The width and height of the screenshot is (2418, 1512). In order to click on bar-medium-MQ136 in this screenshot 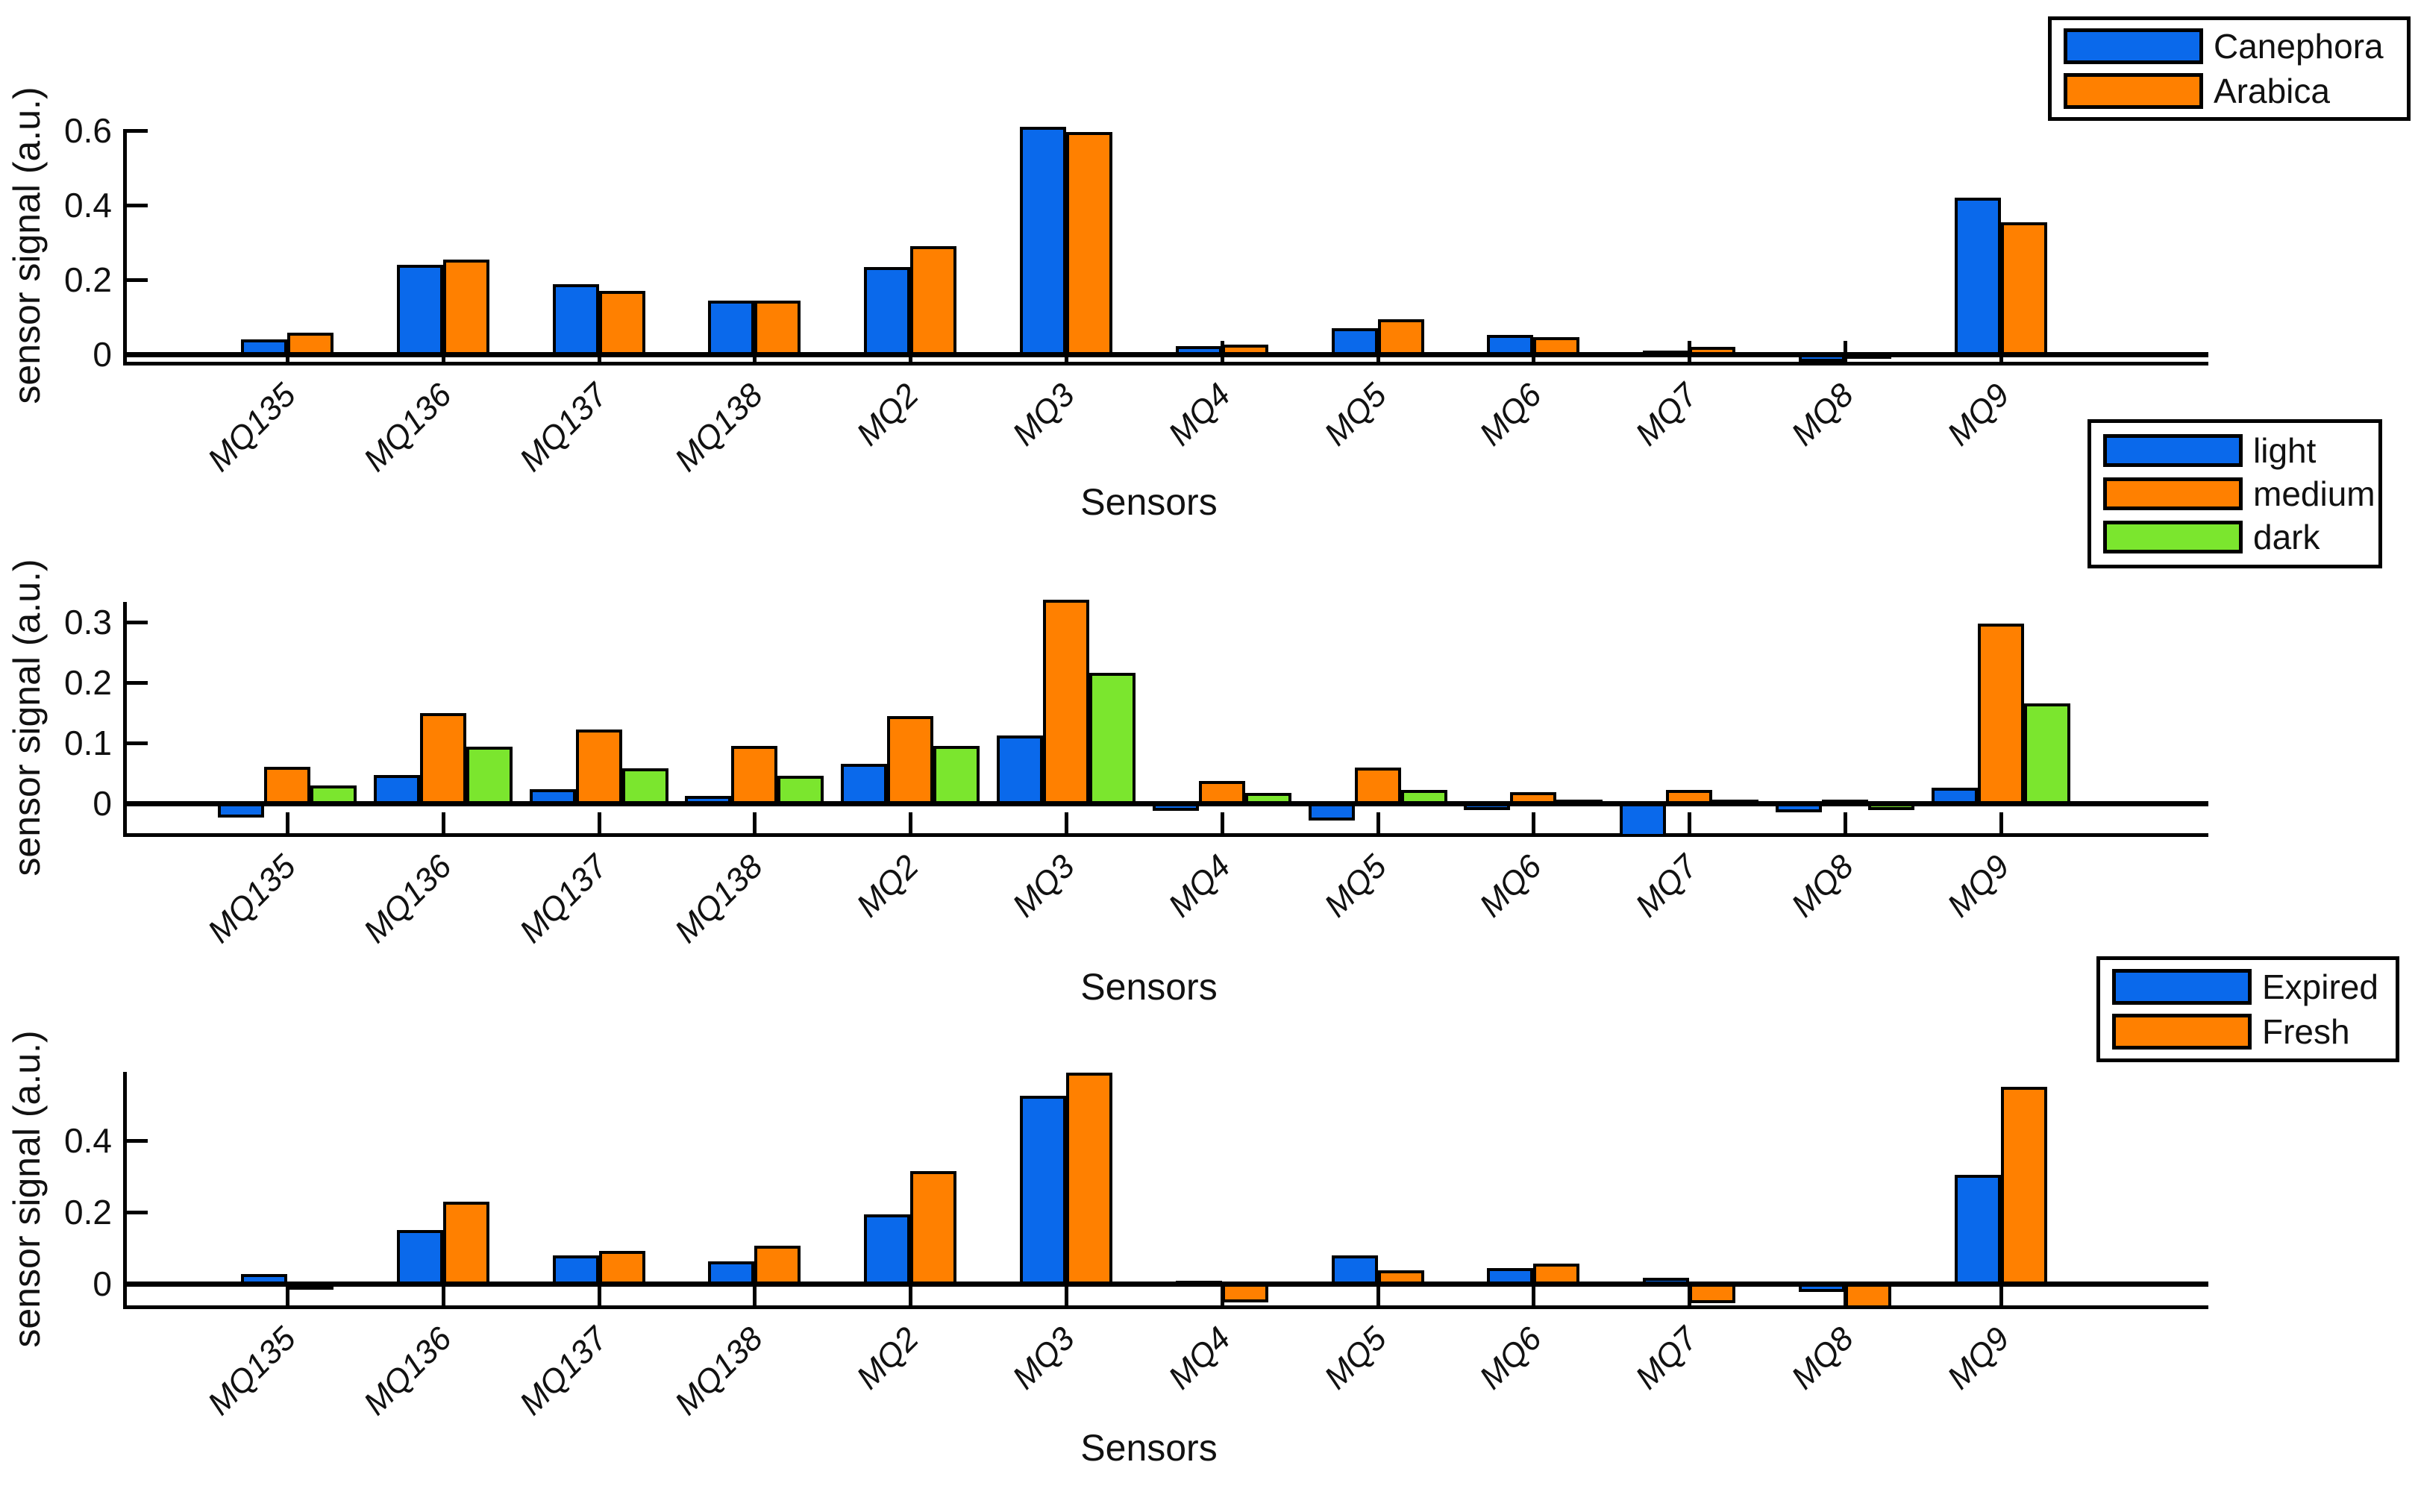, I will do `click(443, 759)`.